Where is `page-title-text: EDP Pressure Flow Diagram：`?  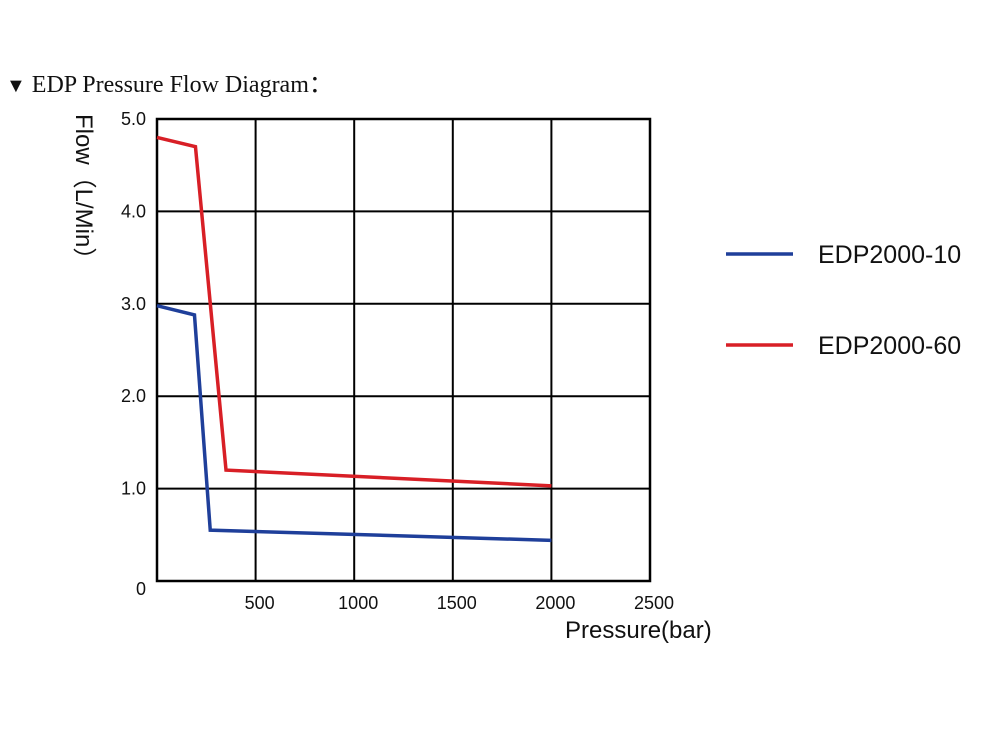
page-title-text: EDP Pressure Flow Diagram： is located at coordinates (182, 85).